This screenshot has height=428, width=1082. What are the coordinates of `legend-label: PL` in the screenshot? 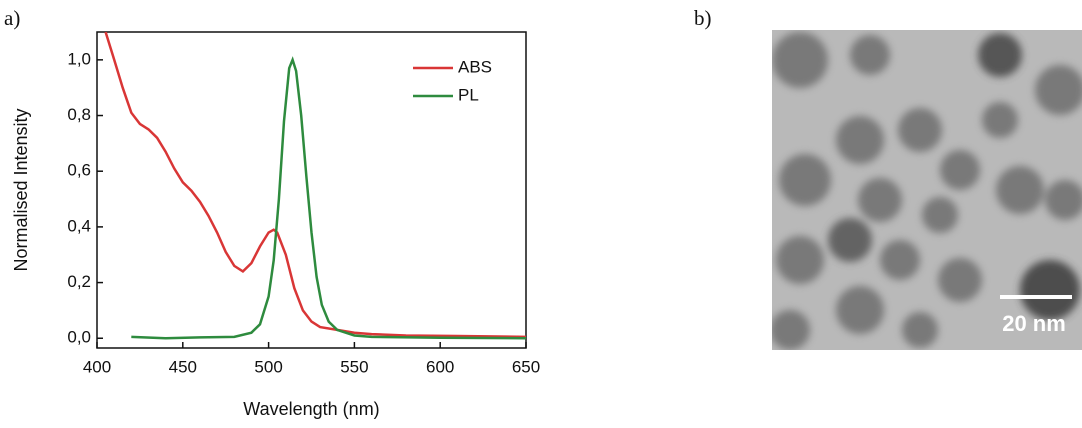 It's located at (468, 94).